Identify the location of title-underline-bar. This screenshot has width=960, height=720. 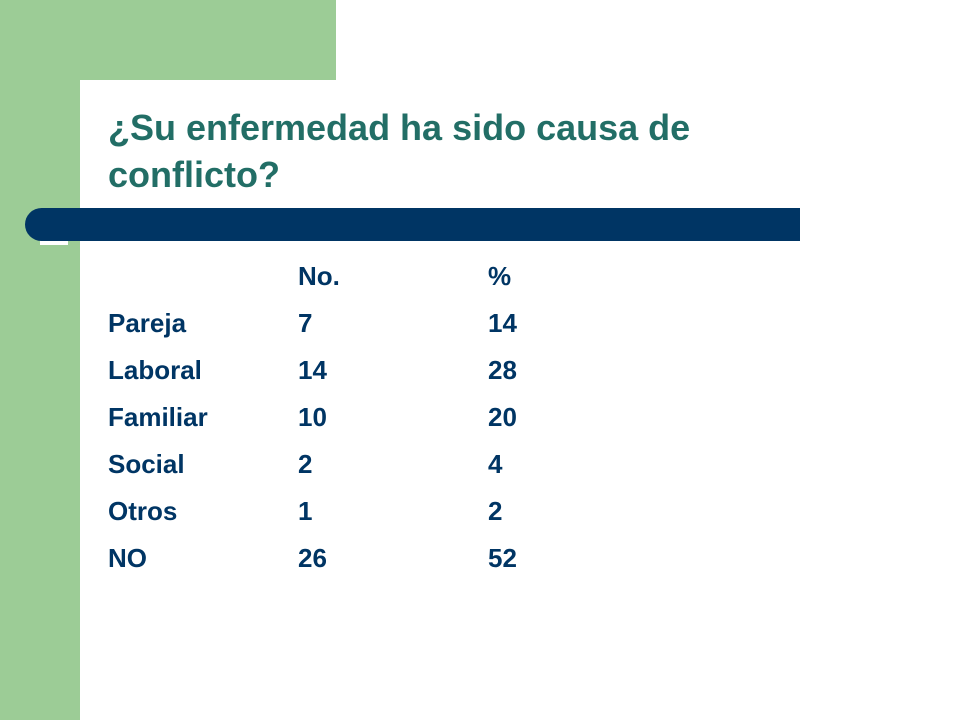
(412, 224).